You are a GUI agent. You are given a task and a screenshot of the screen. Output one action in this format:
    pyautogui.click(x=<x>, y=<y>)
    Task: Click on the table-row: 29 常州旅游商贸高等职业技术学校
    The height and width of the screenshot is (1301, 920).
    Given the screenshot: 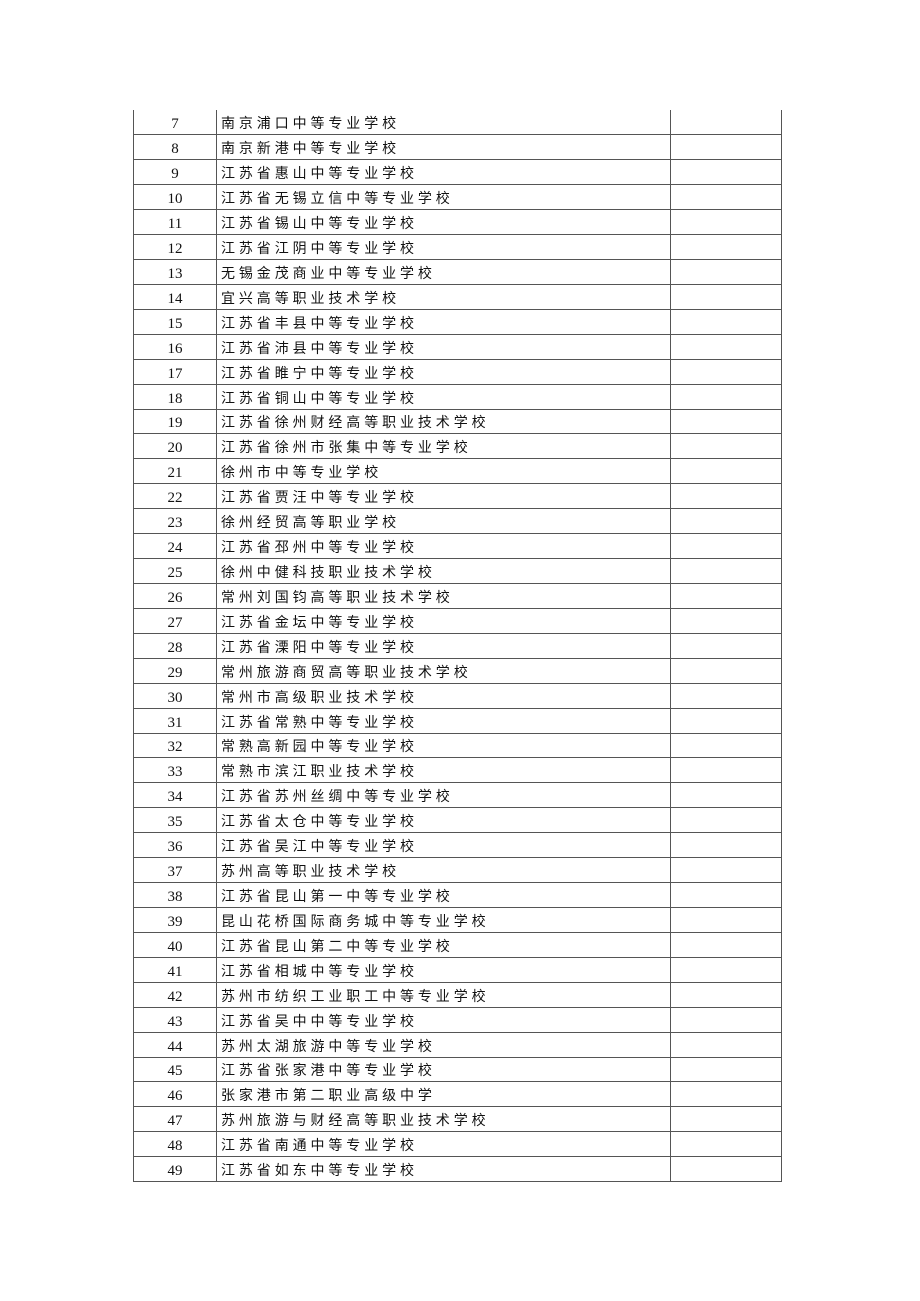 What is the action you would take?
    pyautogui.click(x=457, y=670)
    